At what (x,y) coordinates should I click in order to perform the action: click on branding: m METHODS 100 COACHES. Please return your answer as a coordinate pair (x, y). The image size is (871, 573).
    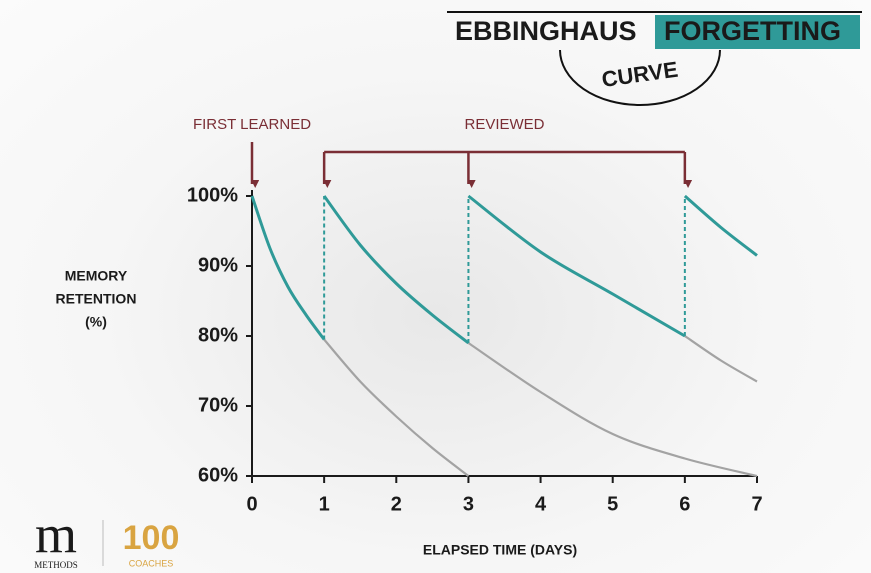
    Looking at the image, I should click on (106, 537).